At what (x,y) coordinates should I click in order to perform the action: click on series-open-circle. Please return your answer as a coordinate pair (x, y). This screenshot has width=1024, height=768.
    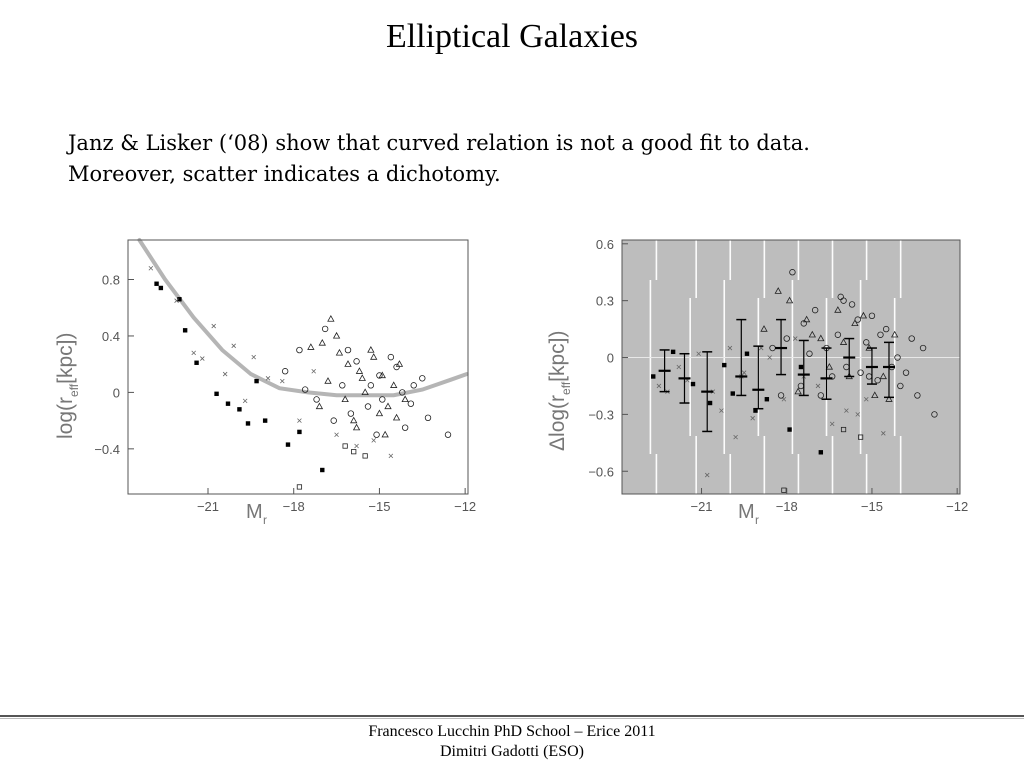
    Looking at the image, I should click on (853, 343).